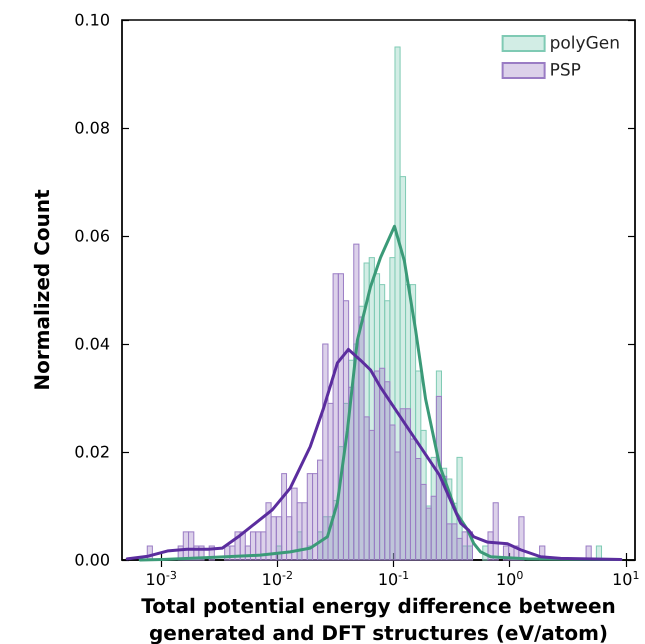 This screenshot has width=645, height=644. What do you see at coordinates (92, 236) in the screenshot?
I see `y-tick-label: 0.06` at bounding box center [92, 236].